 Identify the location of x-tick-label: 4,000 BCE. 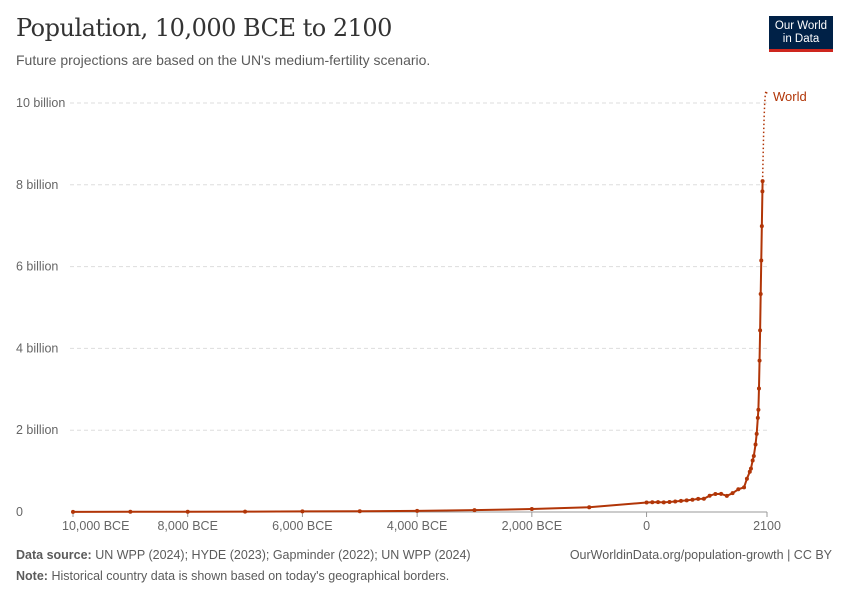
(417, 526).